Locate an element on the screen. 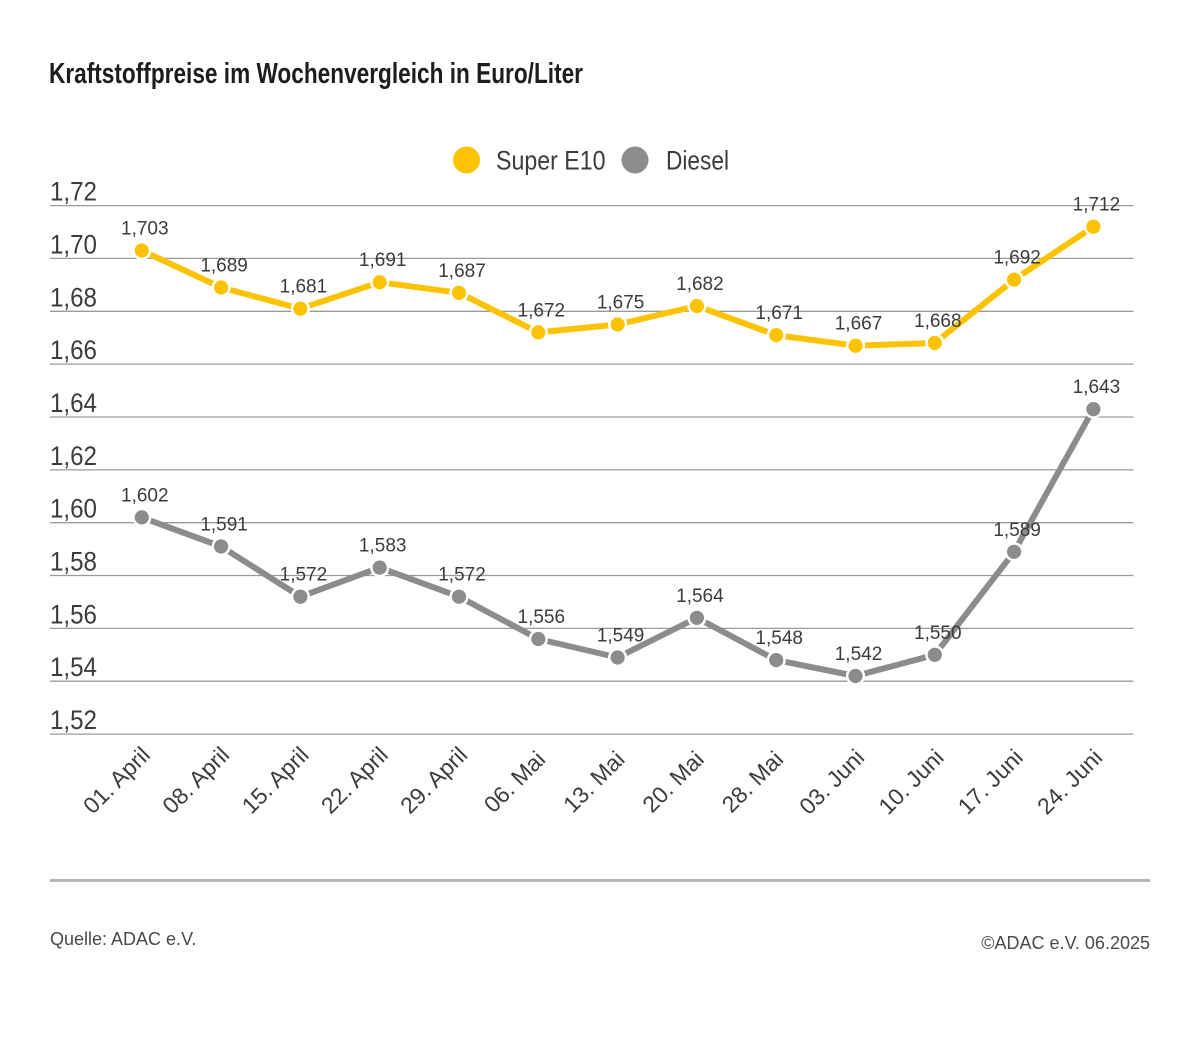 The height and width of the screenshot is (1058, 1200). svg-text: Super E10 is located at coordinates (551, 161).